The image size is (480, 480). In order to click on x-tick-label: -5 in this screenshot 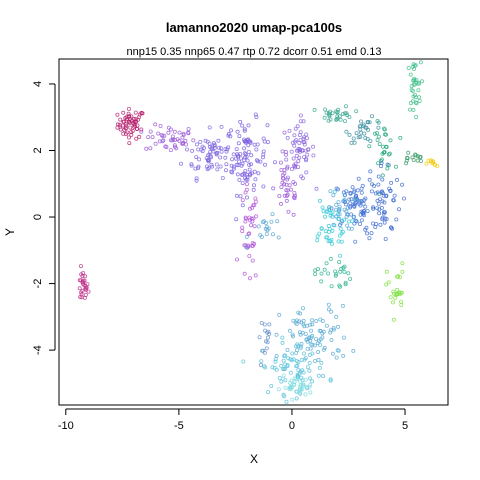, I will do `click(179, 426)`.